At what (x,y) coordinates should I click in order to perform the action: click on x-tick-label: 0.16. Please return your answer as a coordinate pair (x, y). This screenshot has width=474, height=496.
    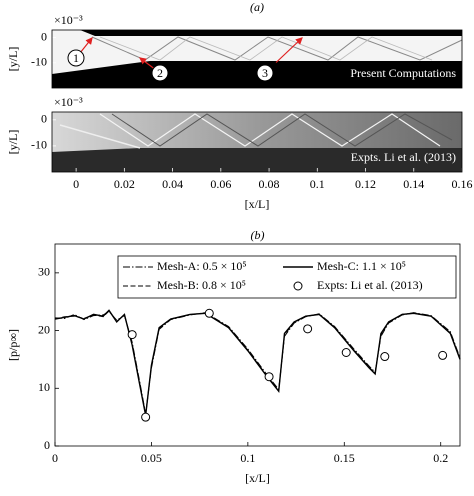
    Looking at the image, I should click on (462, 184).